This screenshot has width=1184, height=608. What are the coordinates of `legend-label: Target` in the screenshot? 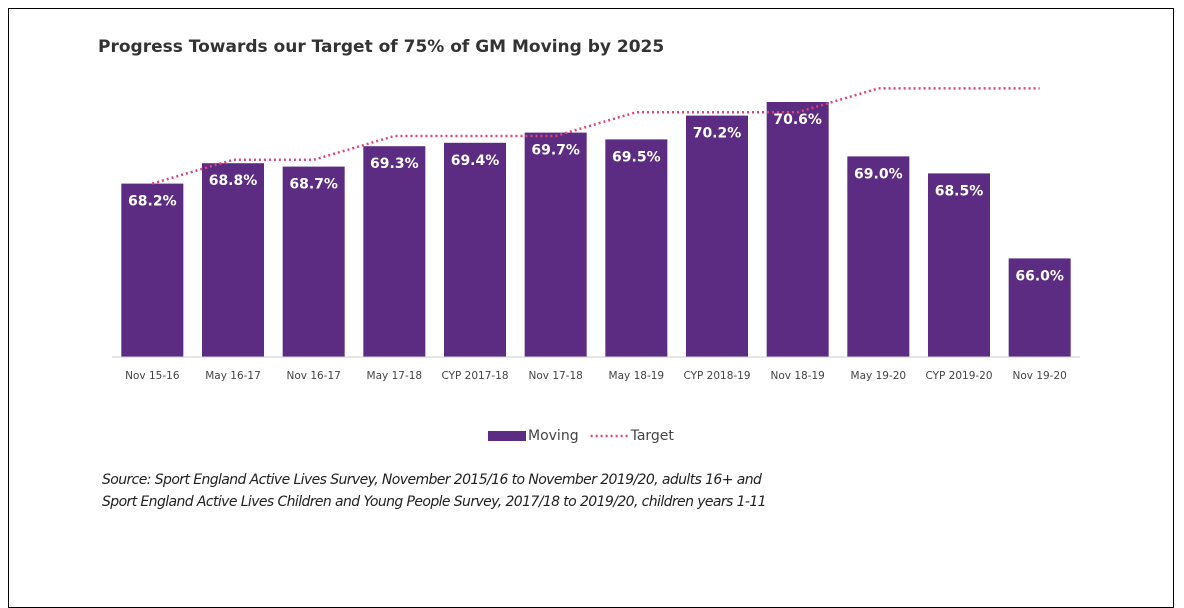 It's located at (652, 436).